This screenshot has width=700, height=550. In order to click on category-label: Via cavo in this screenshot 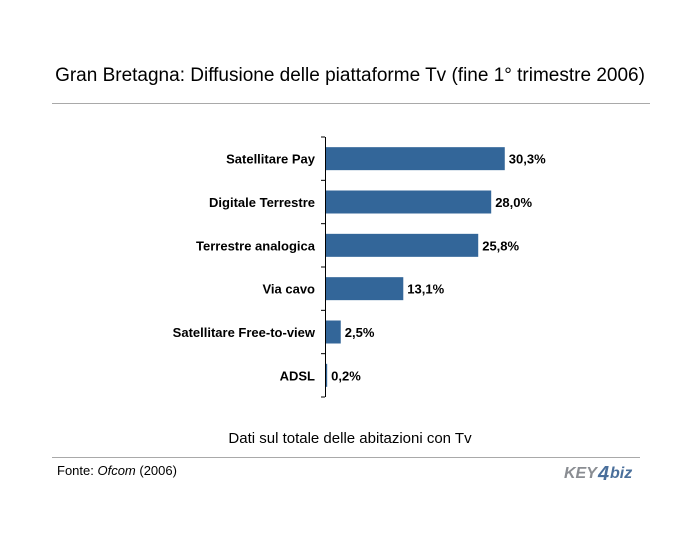, I will do `click(288, 289)`.